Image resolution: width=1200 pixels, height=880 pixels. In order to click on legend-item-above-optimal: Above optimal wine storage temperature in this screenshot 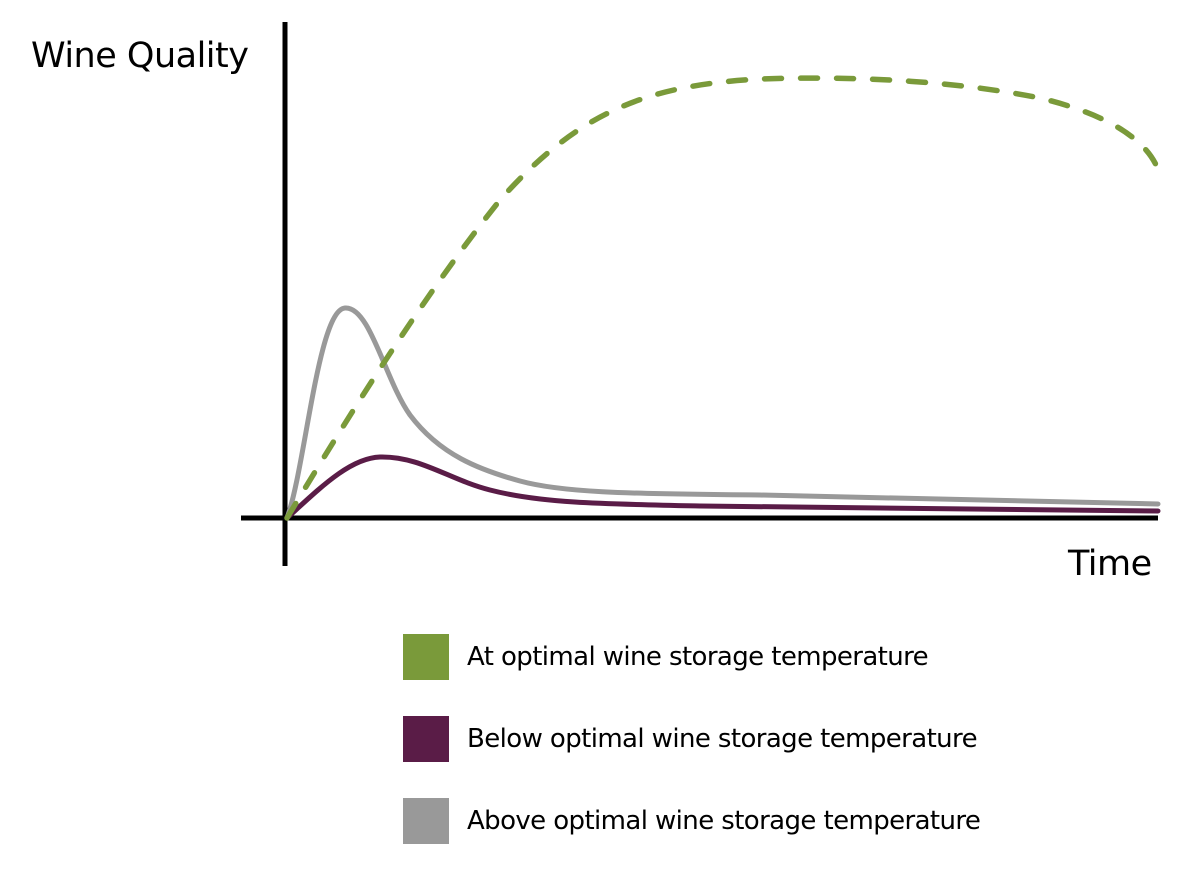, I will do `click(692, 821)`.